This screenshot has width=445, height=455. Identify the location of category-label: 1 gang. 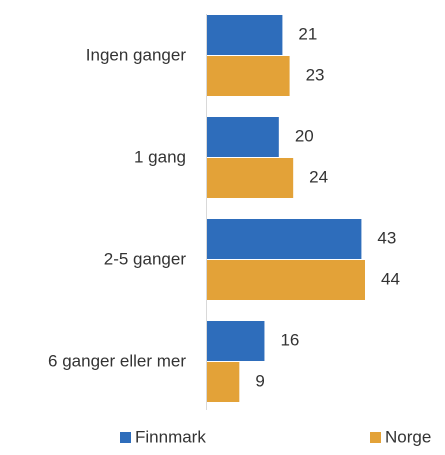
(160, 156).